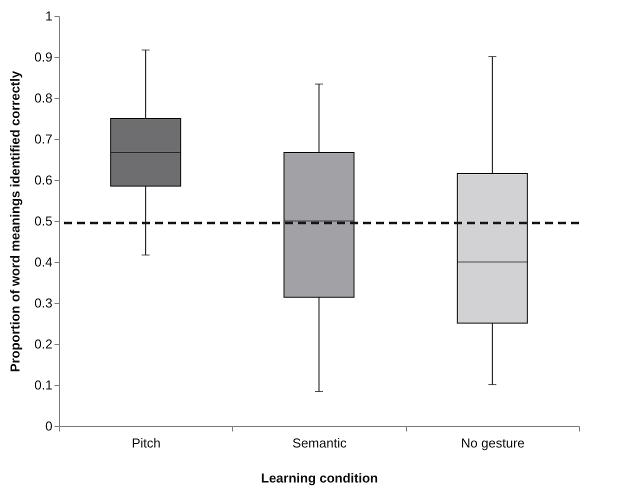  What do you see at coordinates (14, 221) in the screenshot?
I see `y-axis-title: Proportion of word meanings identified correctly` at bounding box center [14, 221].